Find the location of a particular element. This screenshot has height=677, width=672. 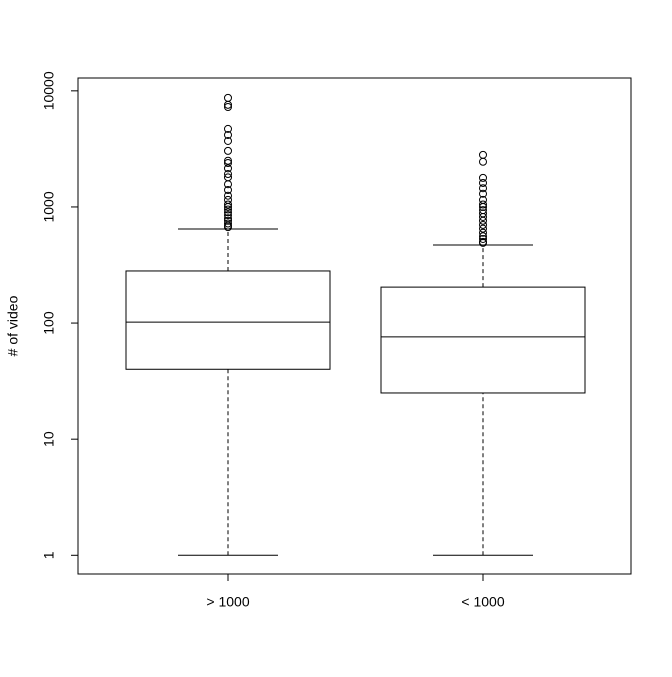

y-tick-label: 100 is located at coordinates (49, 323).